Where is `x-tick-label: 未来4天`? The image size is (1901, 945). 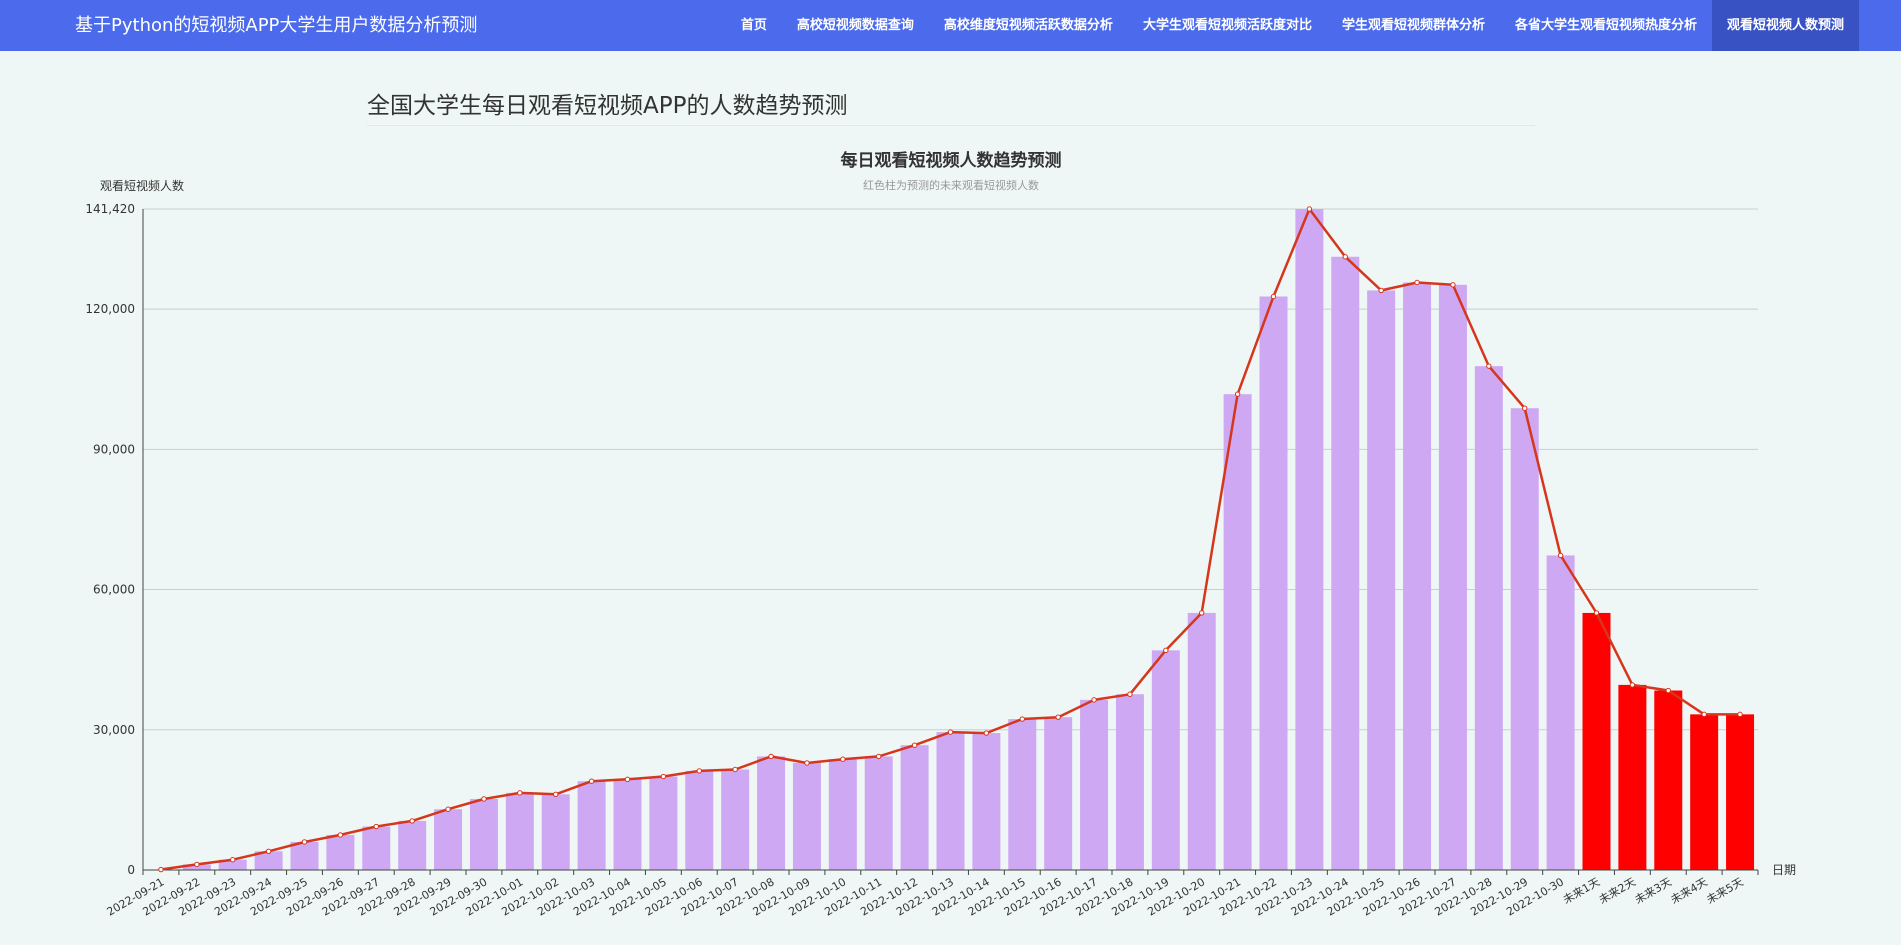 x-tick-label: 未来4天 is located at coordinates (1689, 890).